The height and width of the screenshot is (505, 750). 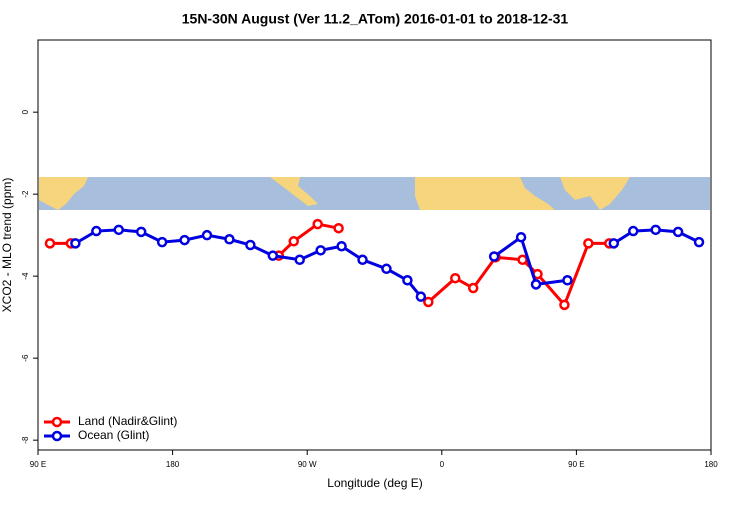 What do you see at coordinates (113, 435) in the screenshot?
I see `legend-label: Ocean (Glint)` at bounding box center [113, 435].